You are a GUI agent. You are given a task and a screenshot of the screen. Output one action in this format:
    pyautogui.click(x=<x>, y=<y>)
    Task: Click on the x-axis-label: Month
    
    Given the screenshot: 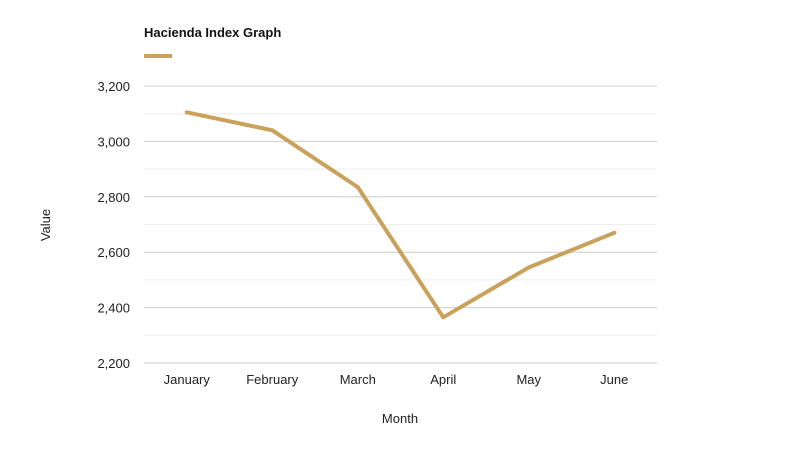 What is the action you would take?
    pyautogui.click(x=400, y=418)
    